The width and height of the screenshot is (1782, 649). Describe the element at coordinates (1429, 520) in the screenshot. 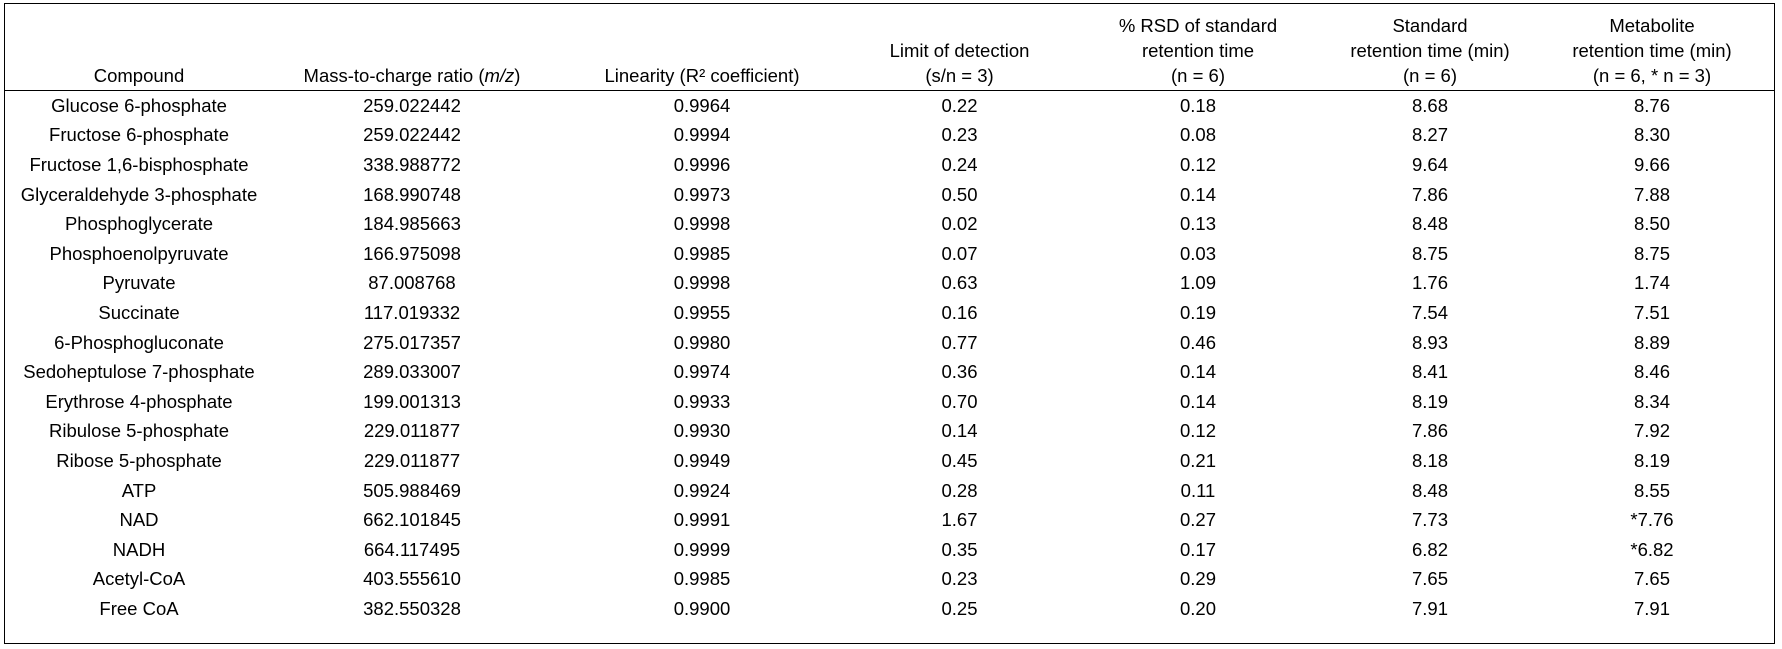

I see `cell-standard-rt: 7.73` at that location.